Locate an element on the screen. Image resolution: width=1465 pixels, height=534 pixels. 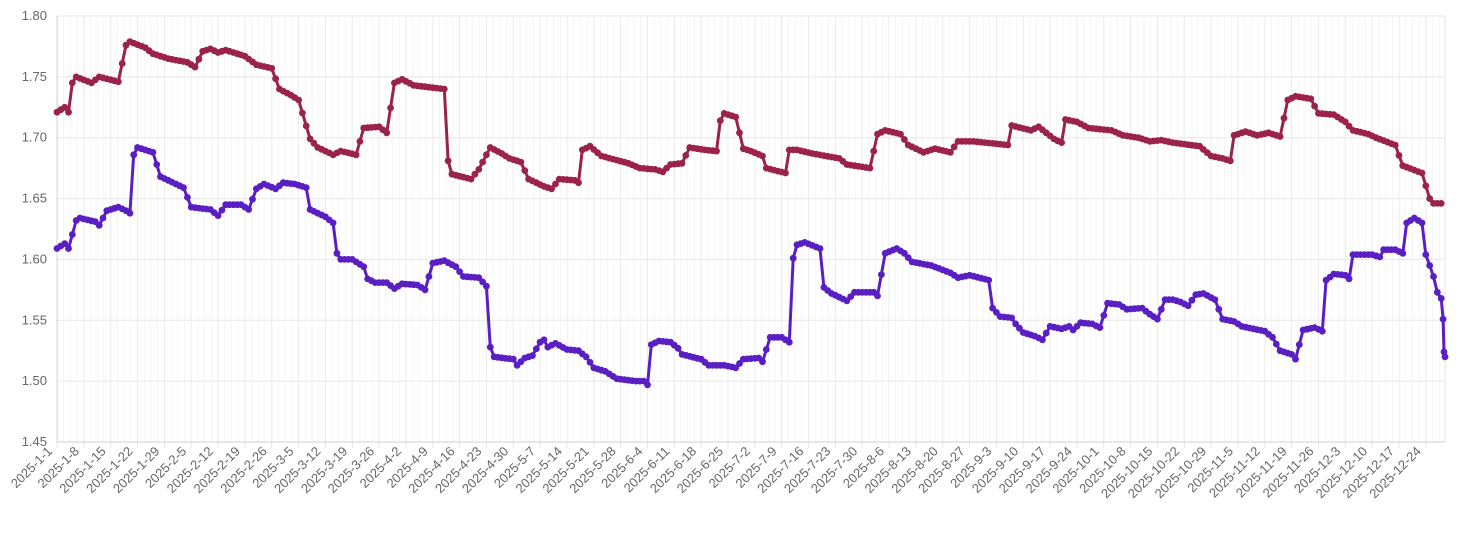
y-tick-label: 1.65 is located at coordinates (34, 198).